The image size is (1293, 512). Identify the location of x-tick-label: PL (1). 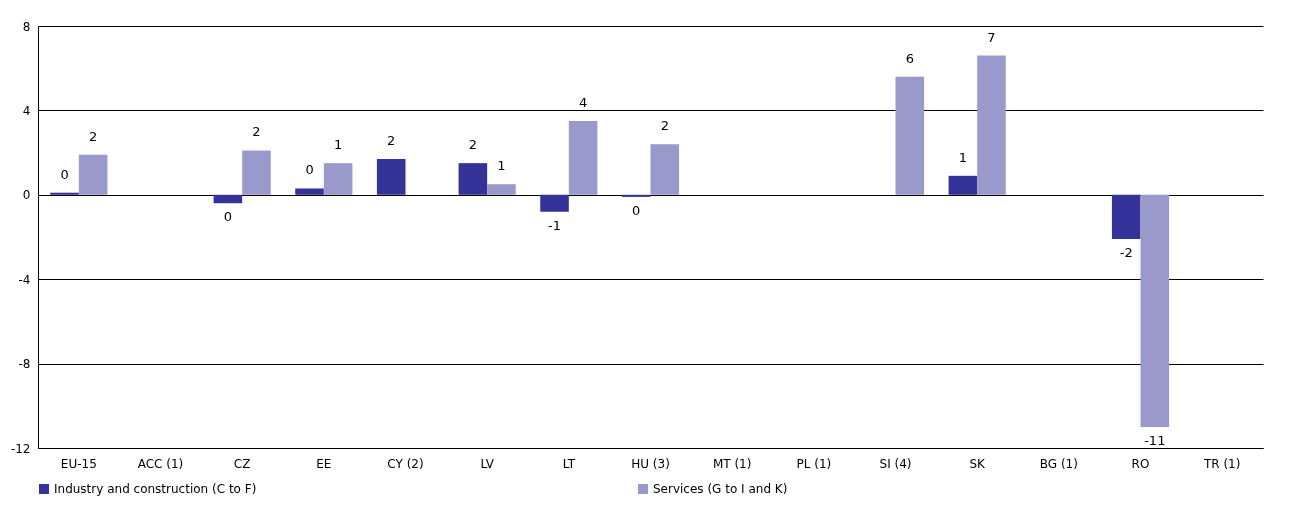
(814, 463).